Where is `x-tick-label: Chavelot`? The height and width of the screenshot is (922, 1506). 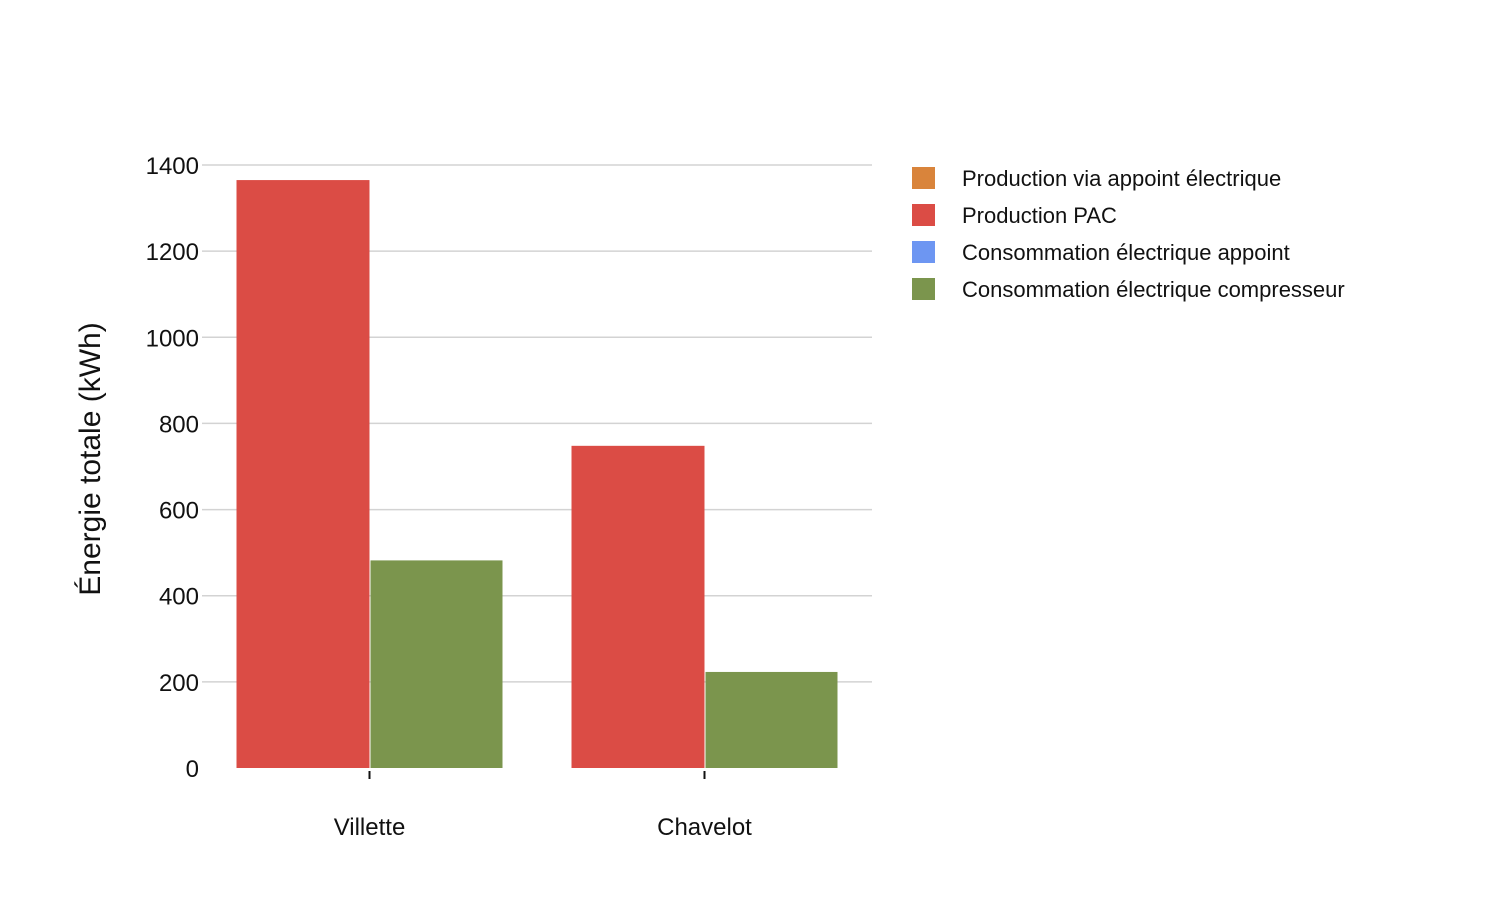
x-tick-label: Chavelot is located at coordinates (704, 827).